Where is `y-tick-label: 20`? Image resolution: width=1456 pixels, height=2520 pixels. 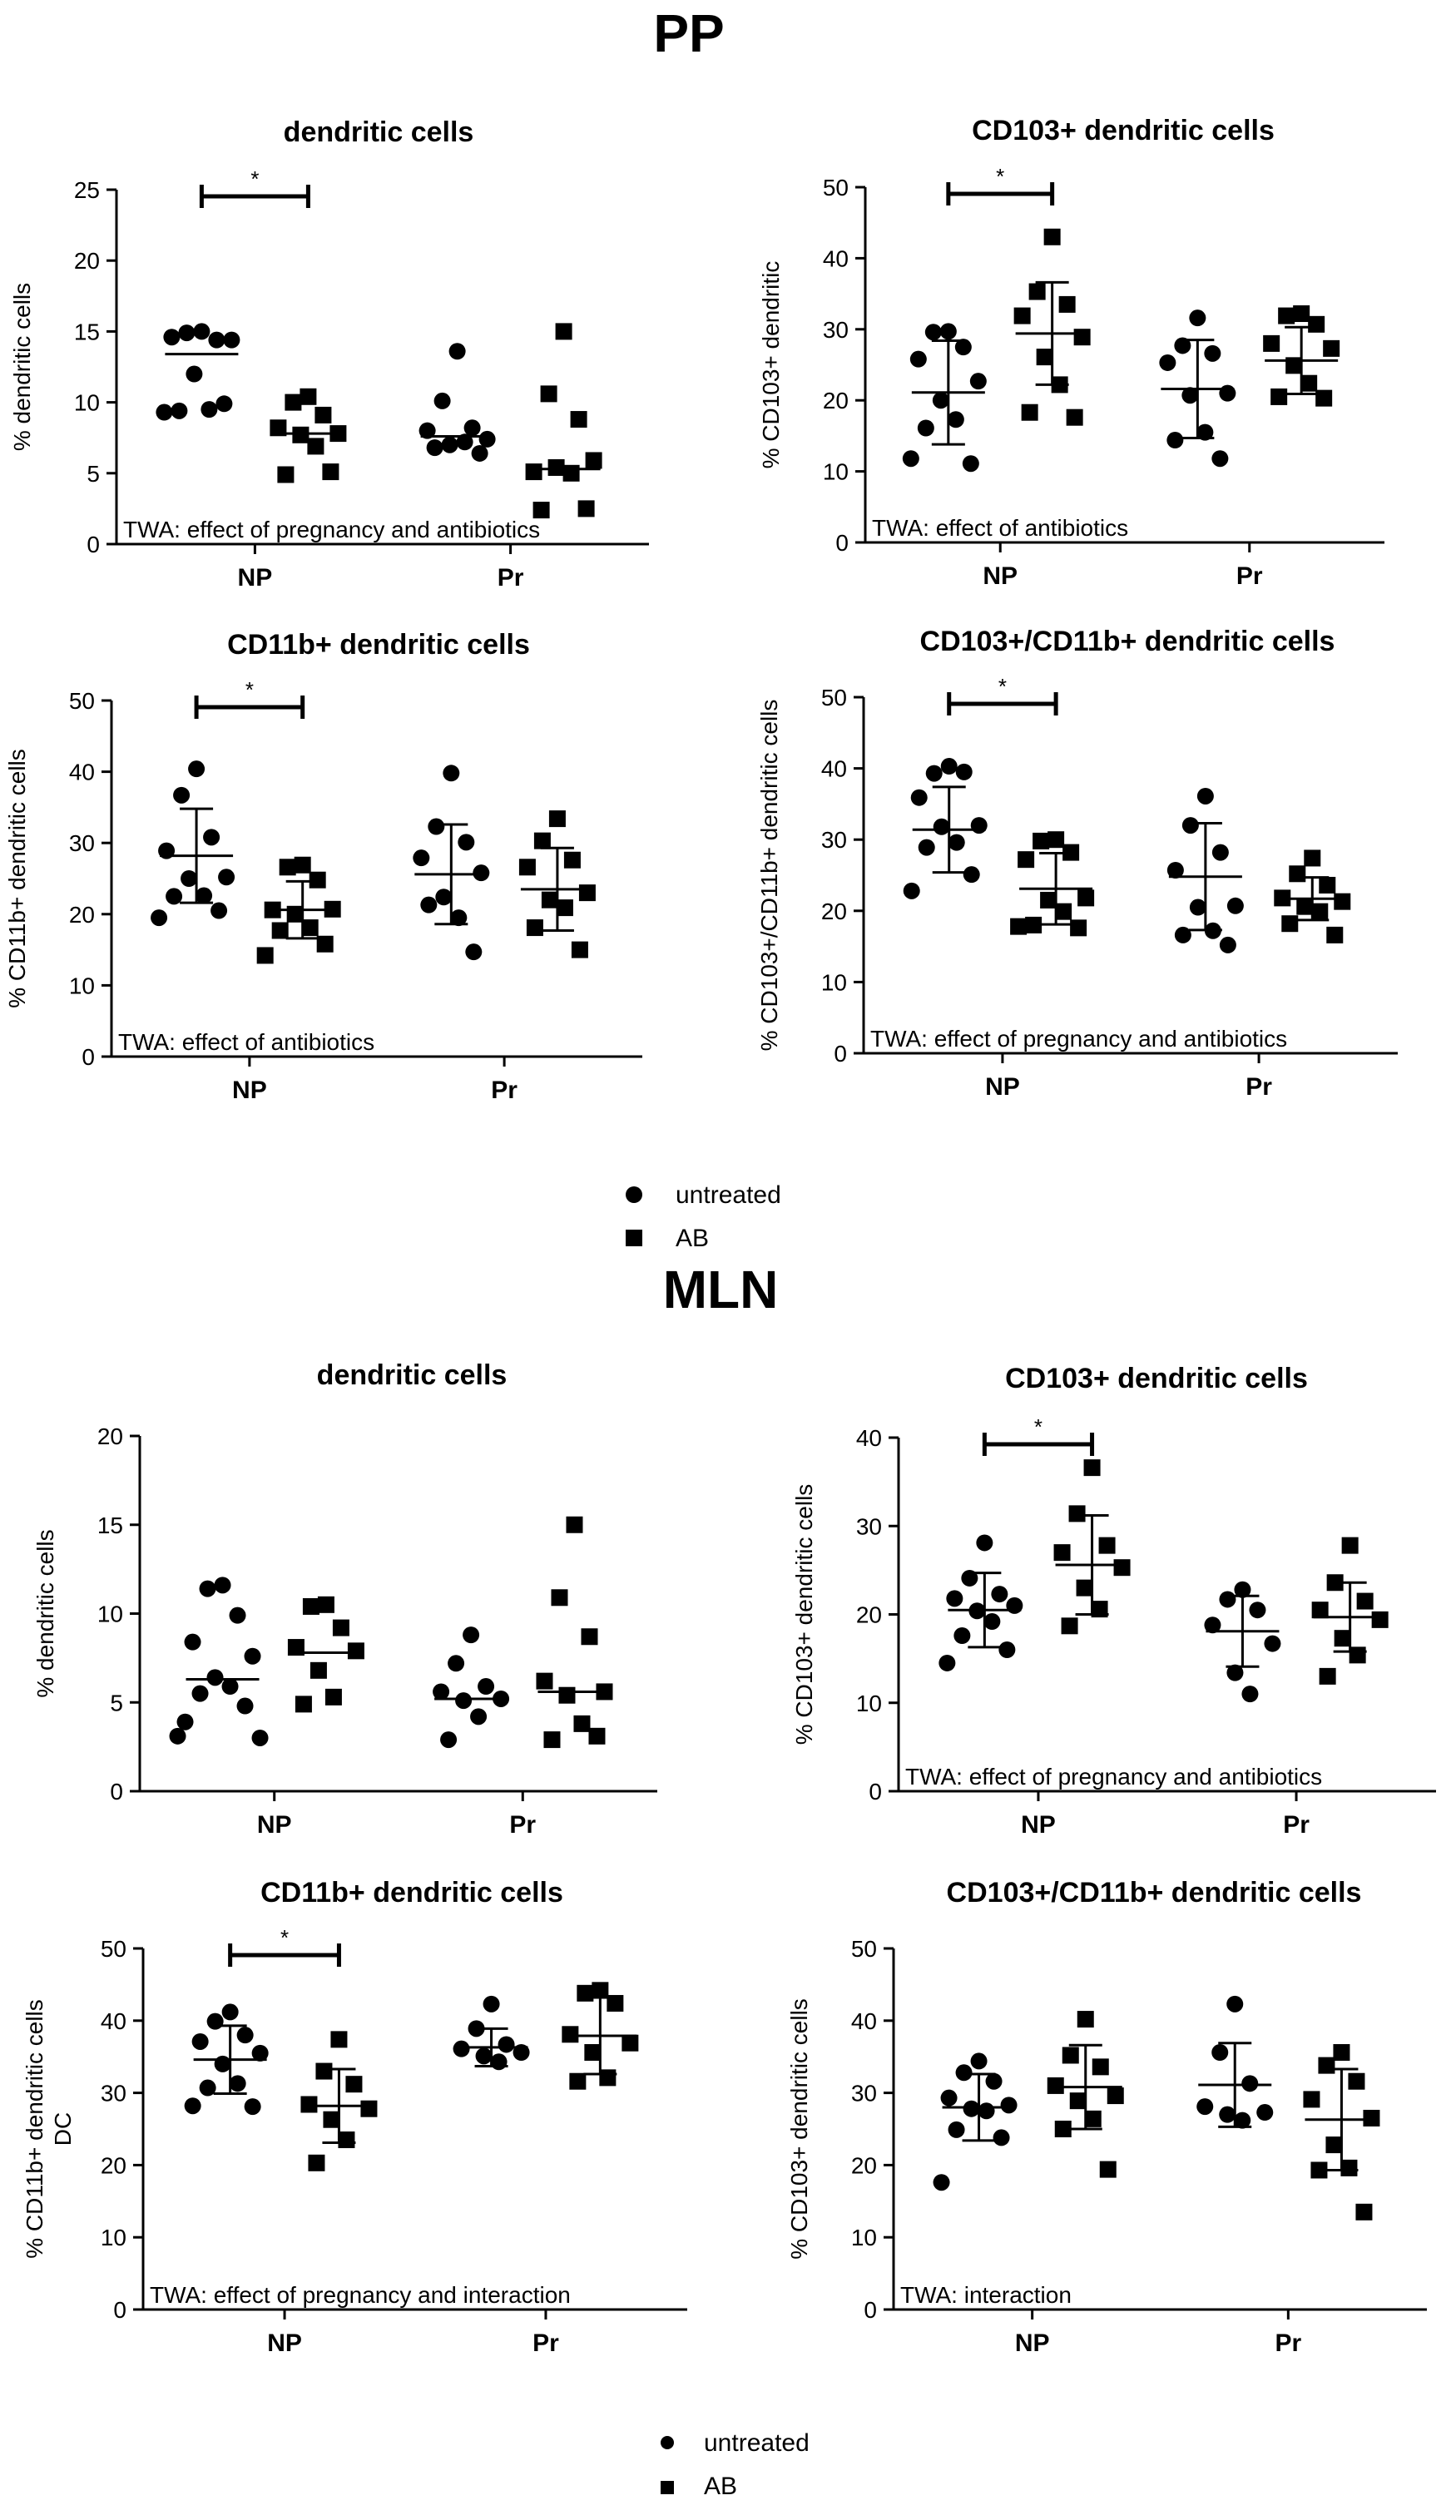 y-tick-label: 20 is located at coordinates (834, 912).